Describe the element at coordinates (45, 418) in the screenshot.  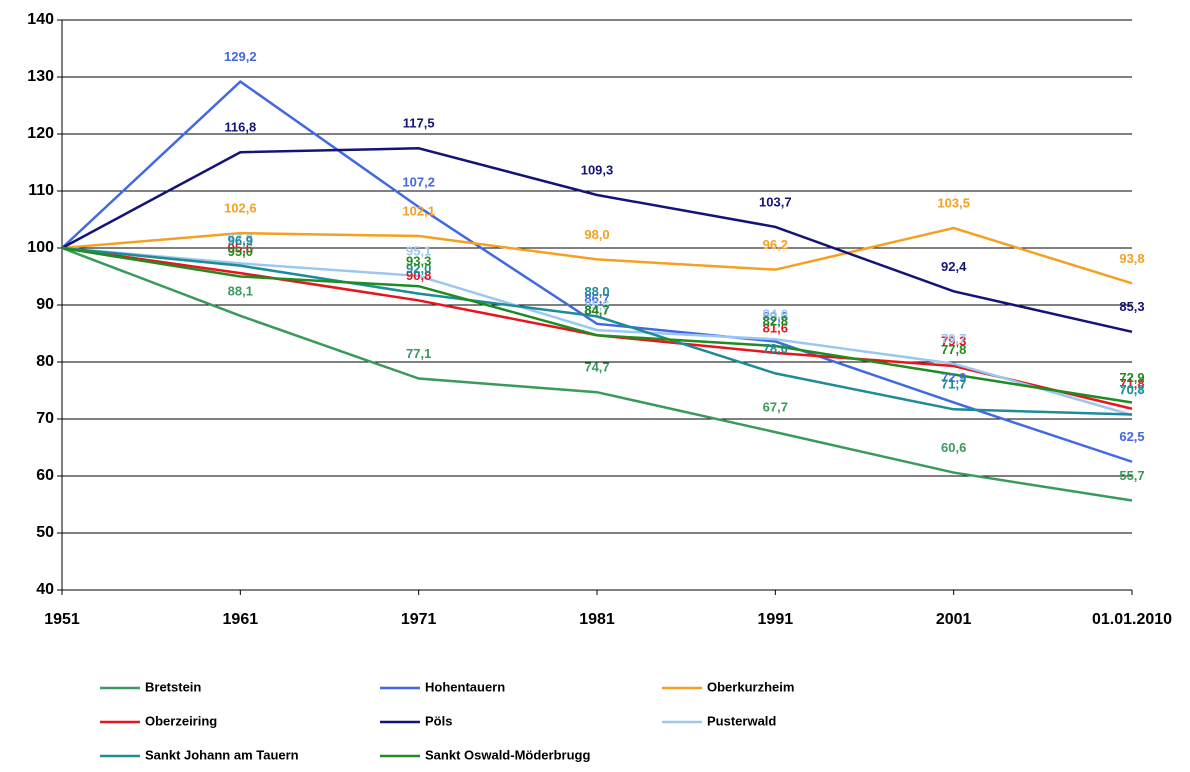
I see `y-tick-label: 70` at that location.